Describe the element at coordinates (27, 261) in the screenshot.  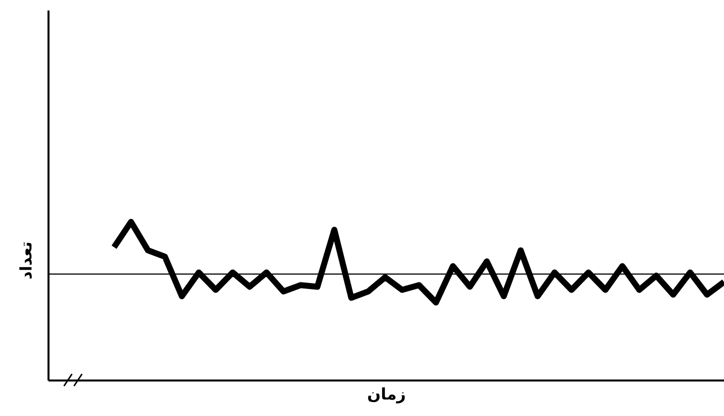
I see `y-axis-title: تعداد` at that location.